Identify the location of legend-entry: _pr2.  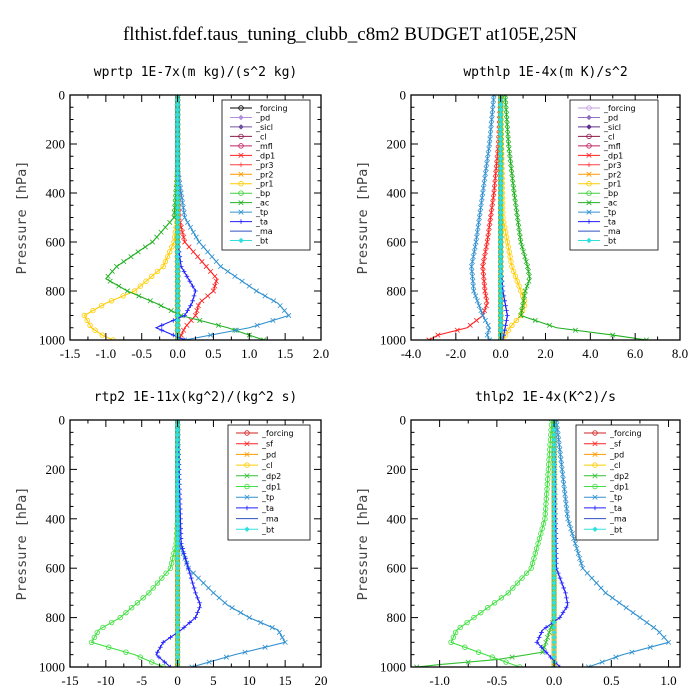
(612, 174).